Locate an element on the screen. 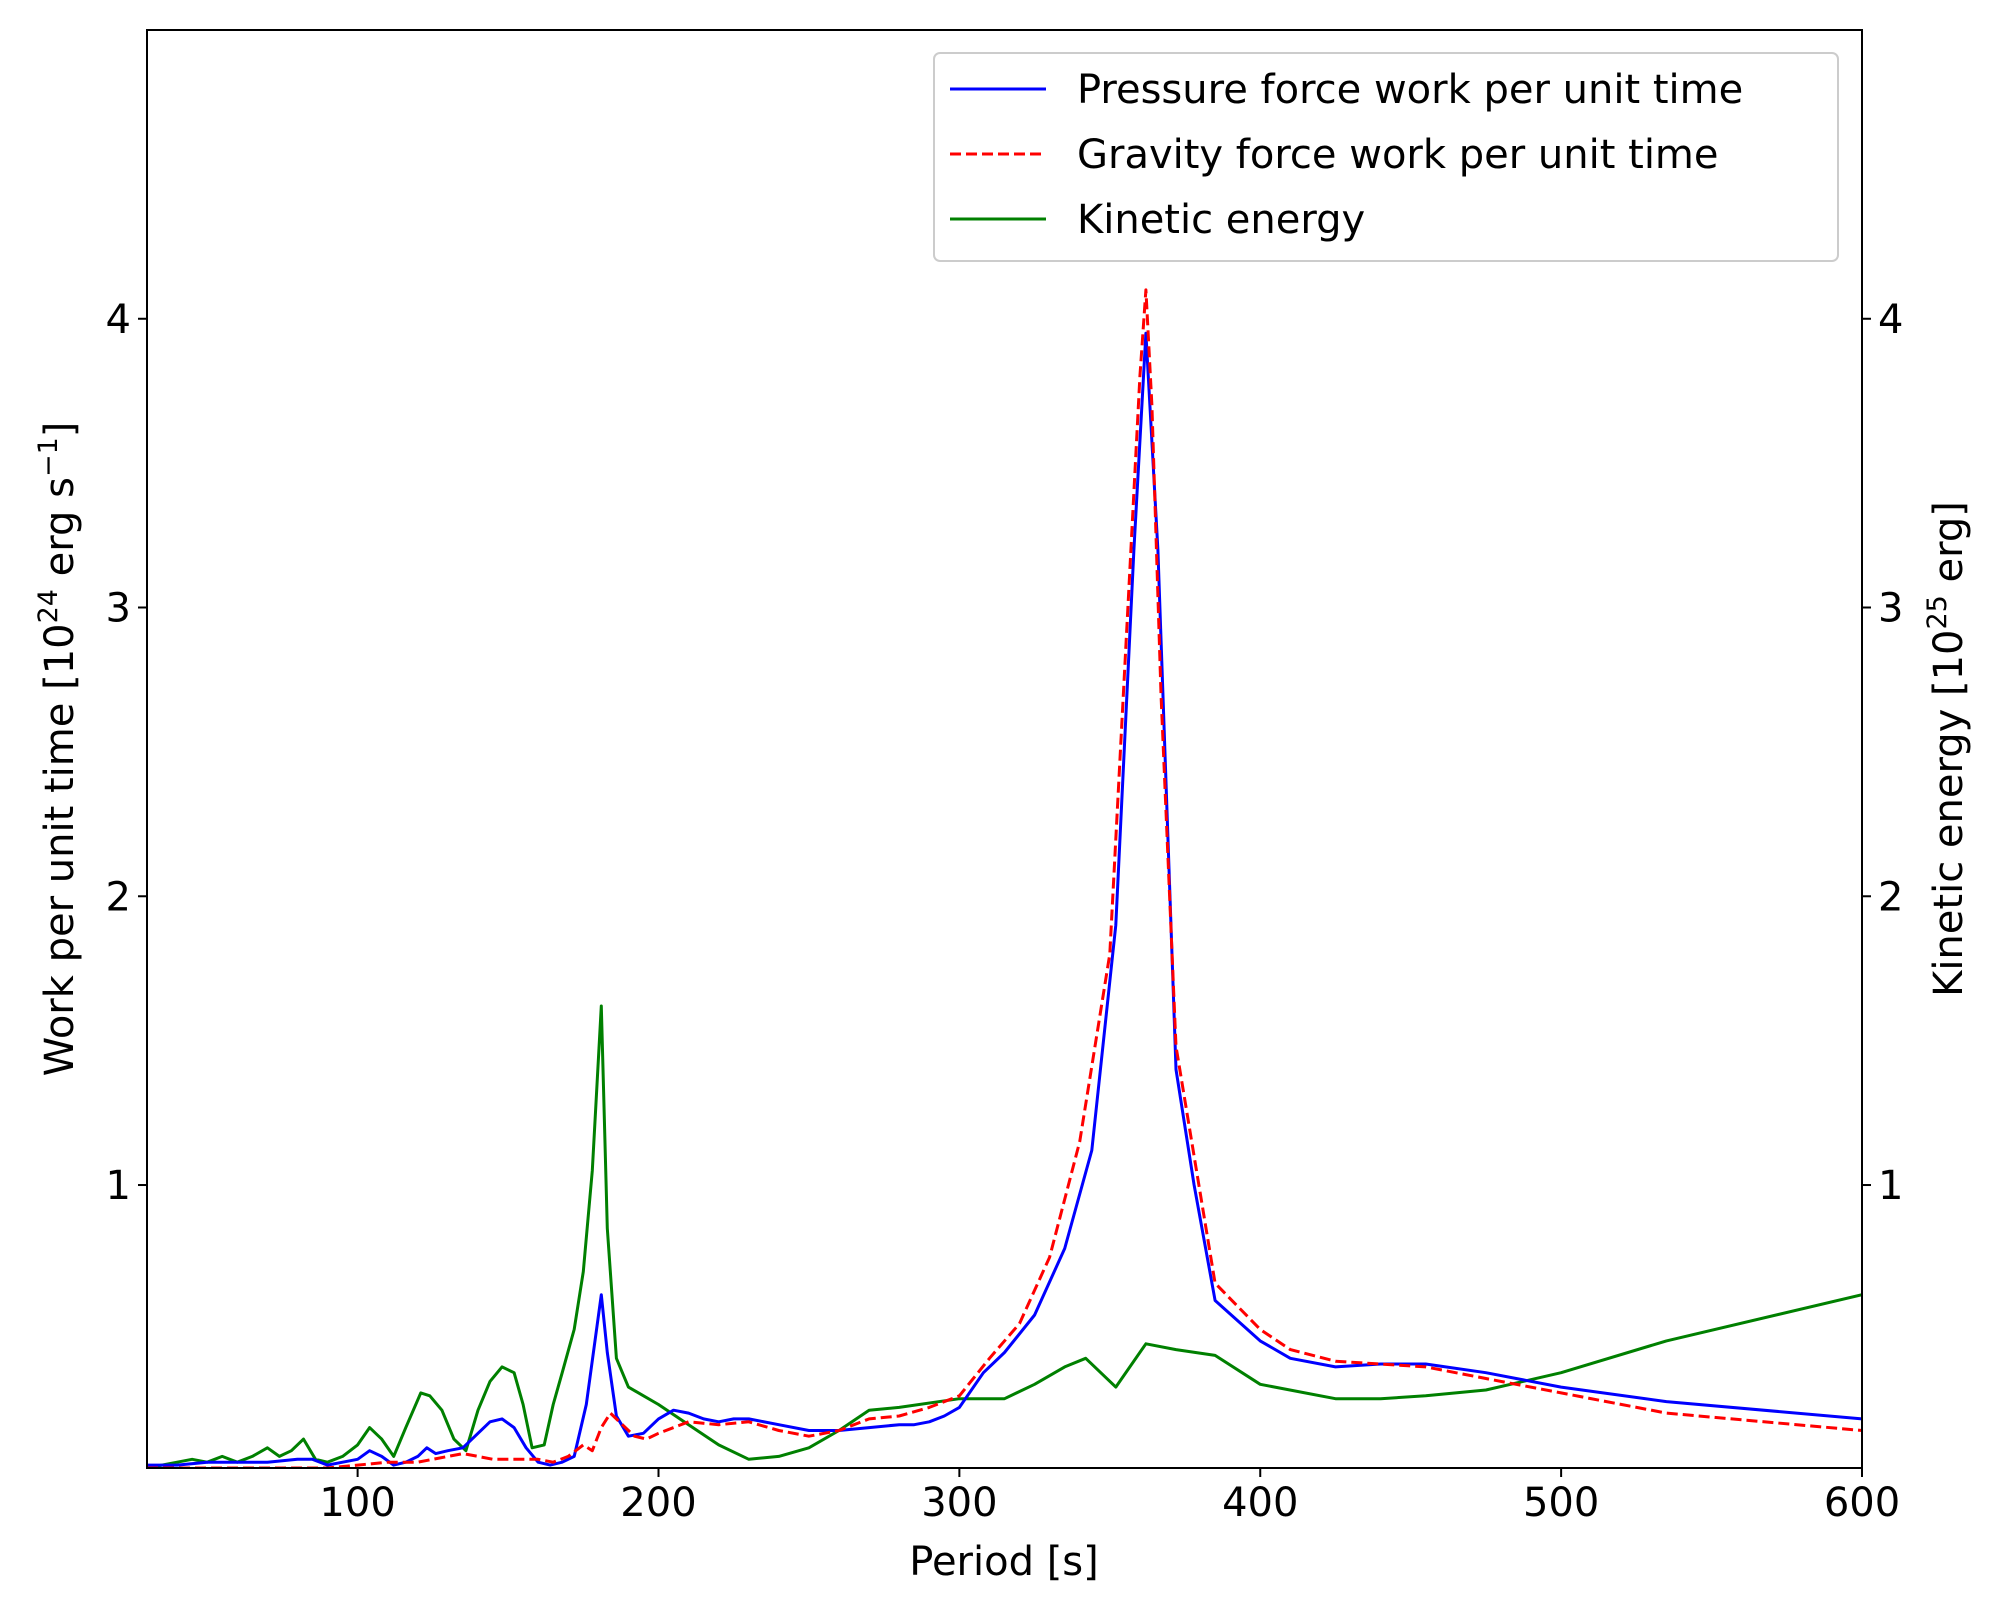 The width and height of the screenshot is (2000, 1600). y-axis-right-ticks: 1 2 3 4 is located at coordinates (1882, 753).